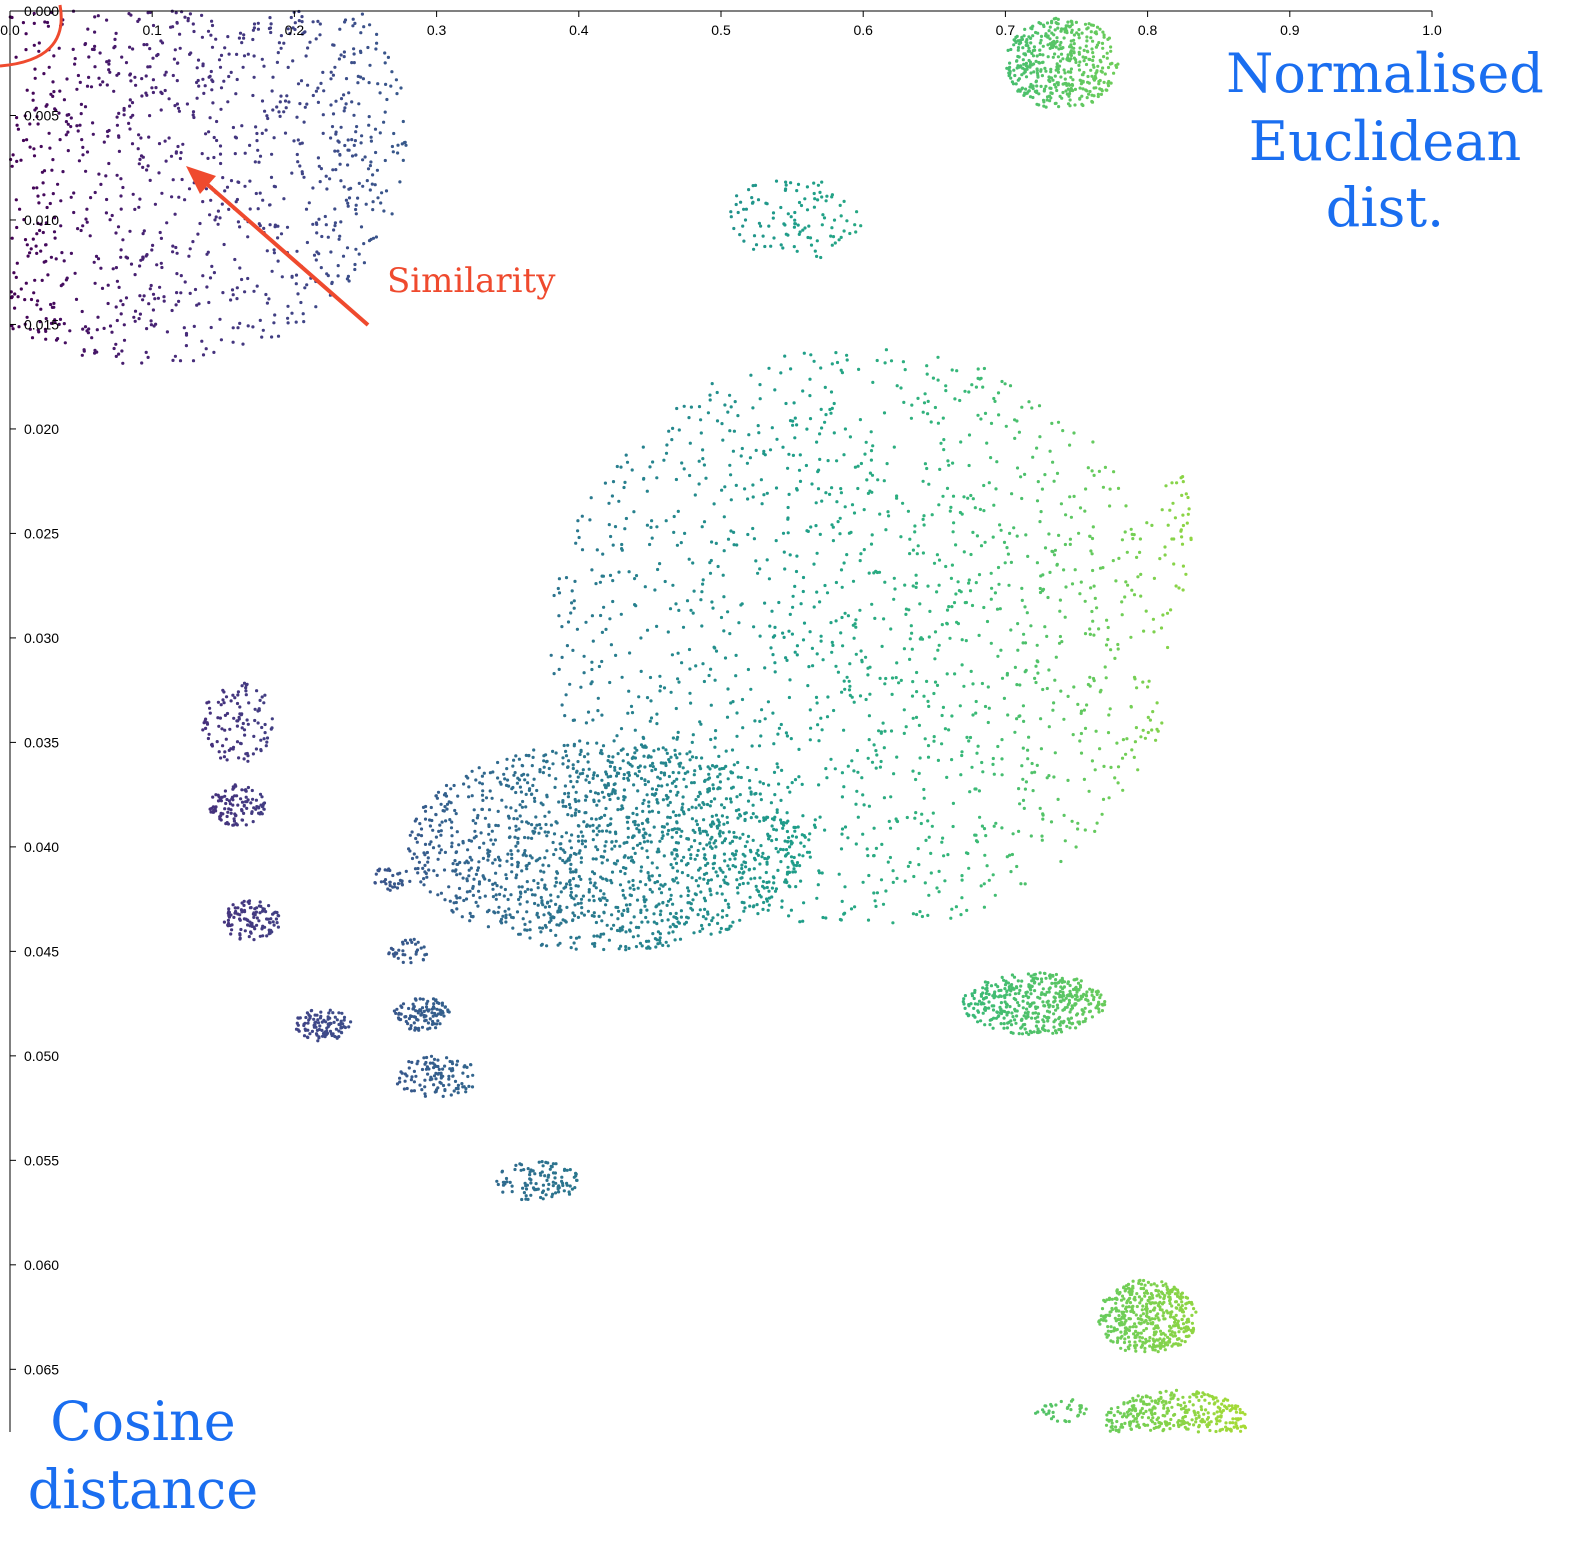  I want to click on cosine-label-line2: distance, so click(143, 1489).